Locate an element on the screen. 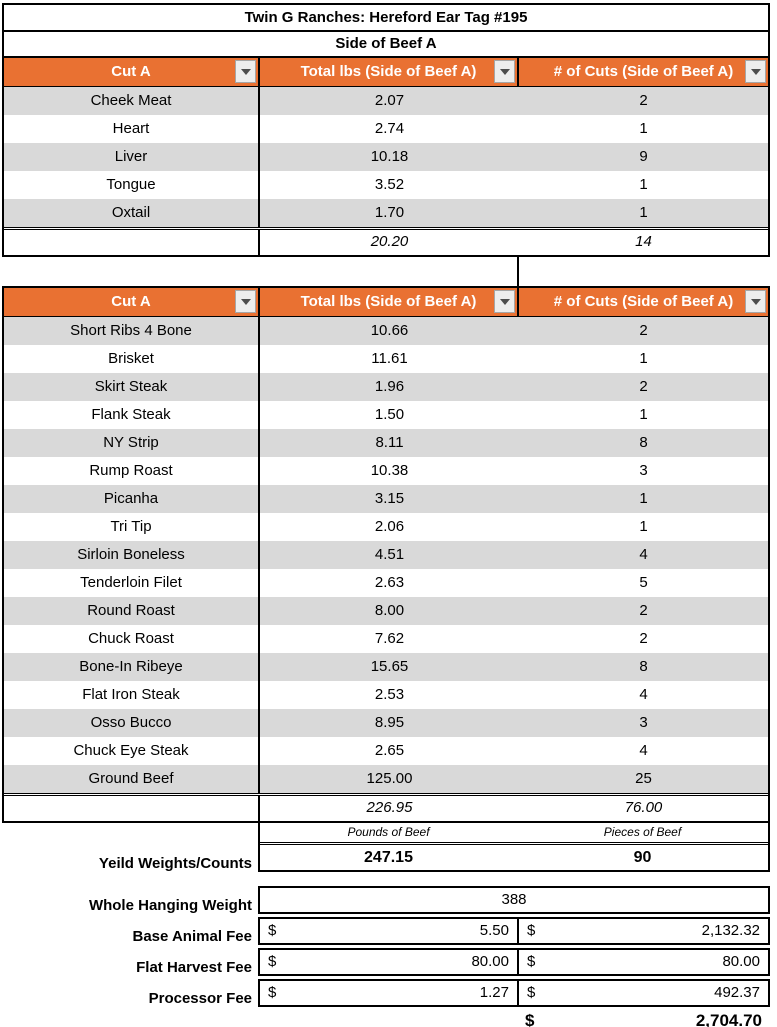 The width and height of the screenshot is (777, 1027). total-lbs-cell: 3.15 is located at coordinates (389, 498).